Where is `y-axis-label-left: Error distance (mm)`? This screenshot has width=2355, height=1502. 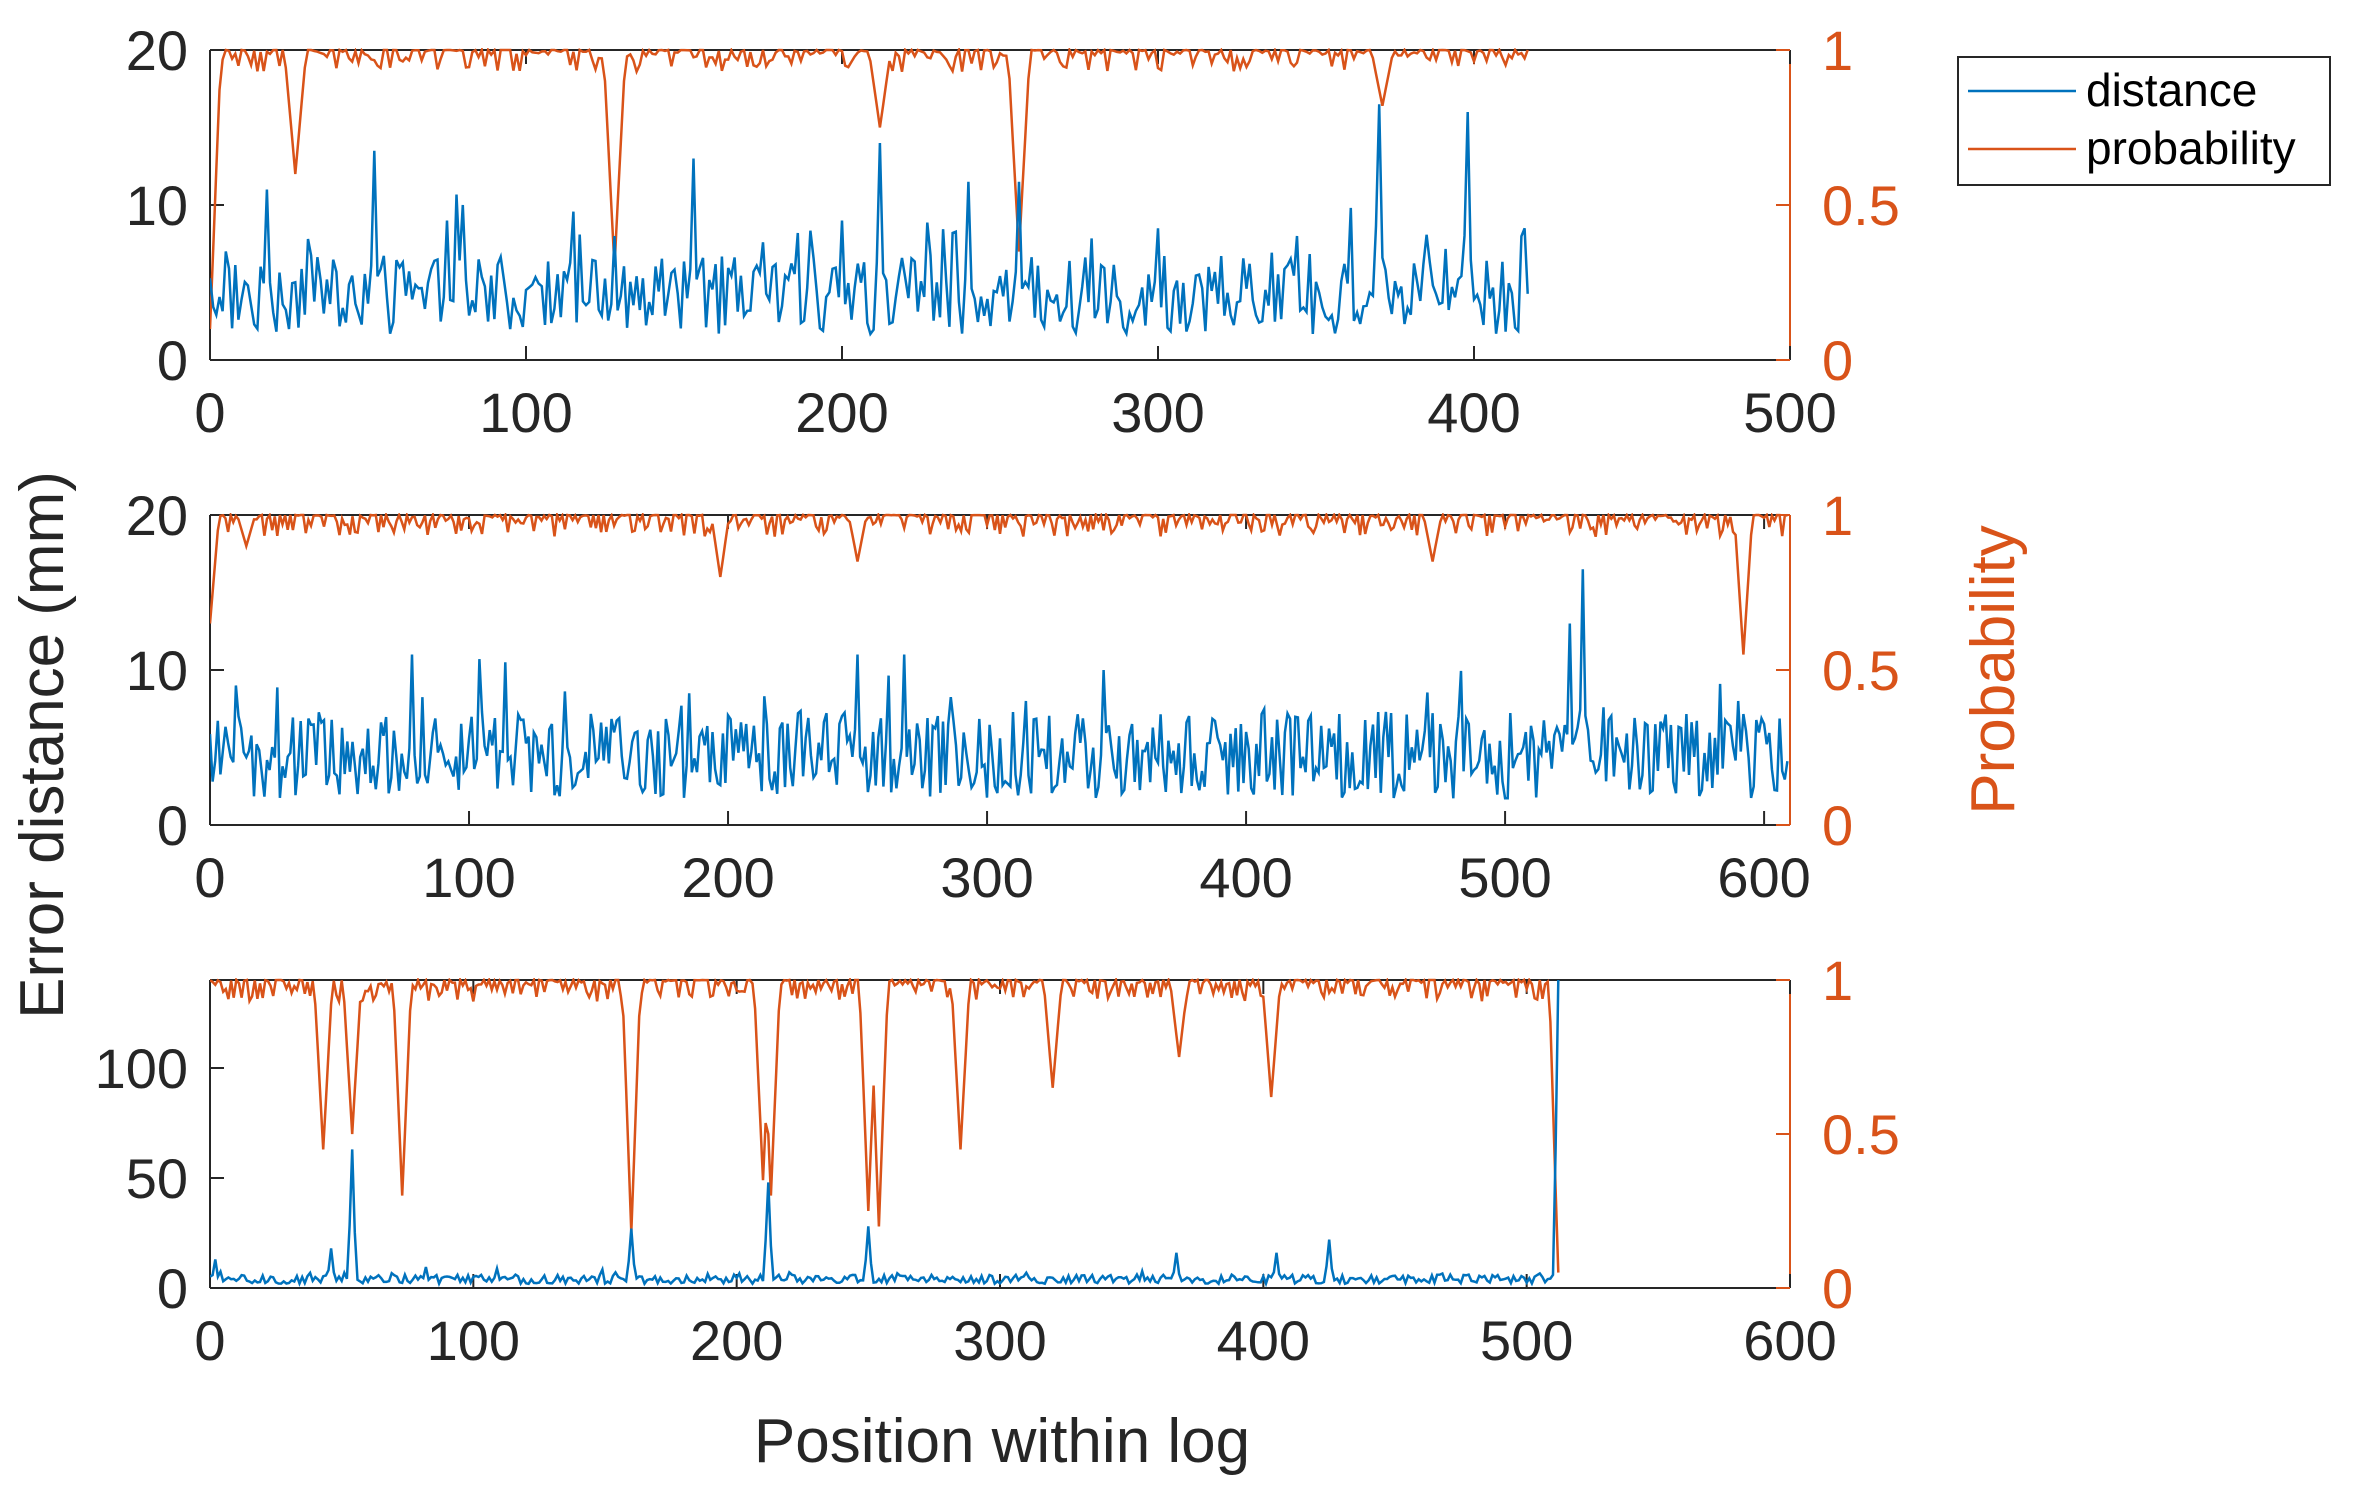
y-axis-label-left: Error distance (mm) is located at coordinates (42, 745).